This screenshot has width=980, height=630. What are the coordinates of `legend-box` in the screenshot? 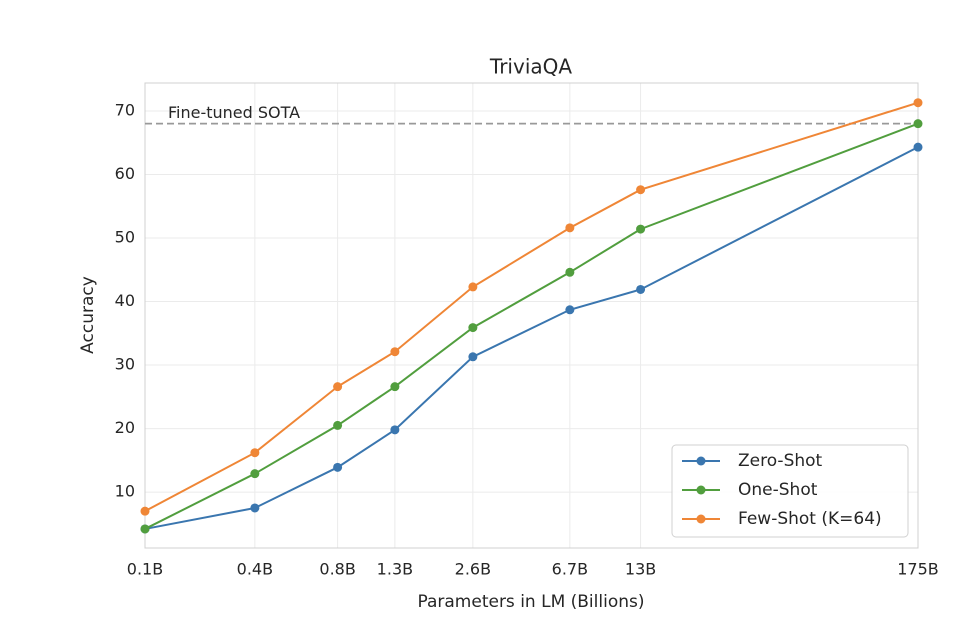 It's located at (790, 491).